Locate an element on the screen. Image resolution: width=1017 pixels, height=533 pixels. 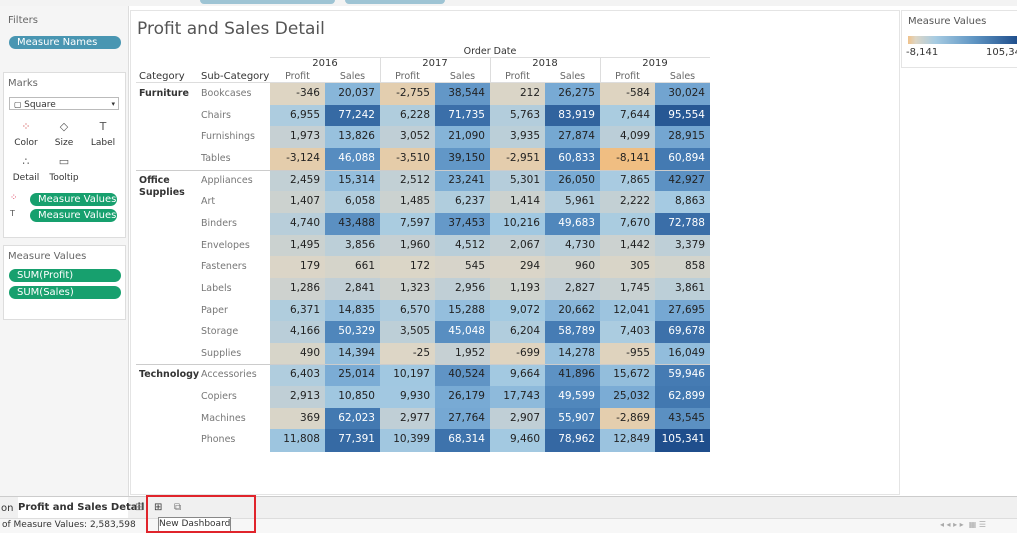
cell: 1,973 is located at coordinates (297, 137).